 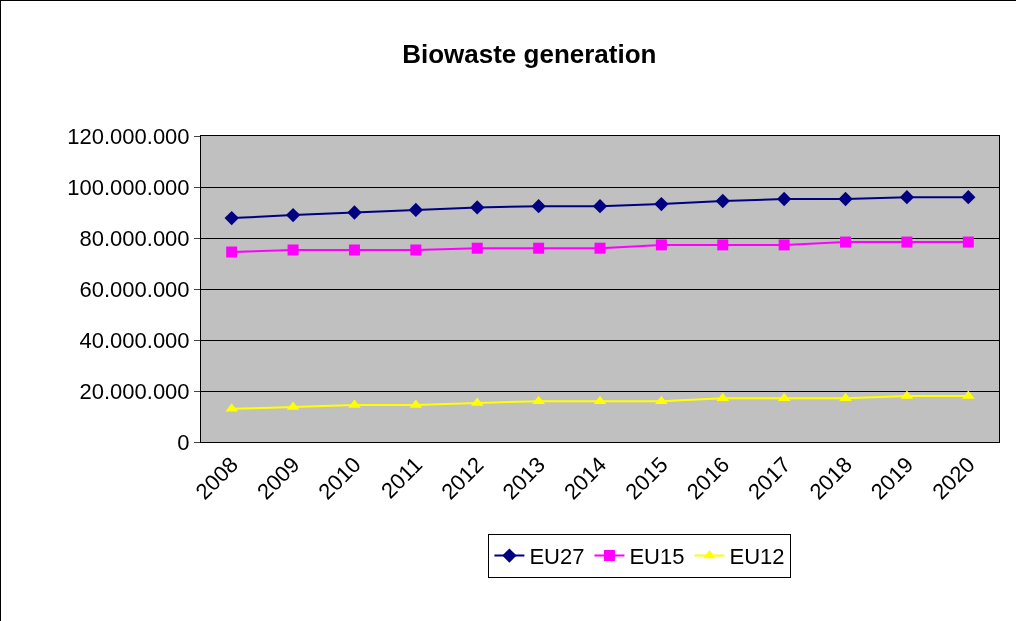 What do you see at coordinates (134, 238) in the screenshot?
I see `y-tick-label: 80.000.000` at bounding box center [134, 238].